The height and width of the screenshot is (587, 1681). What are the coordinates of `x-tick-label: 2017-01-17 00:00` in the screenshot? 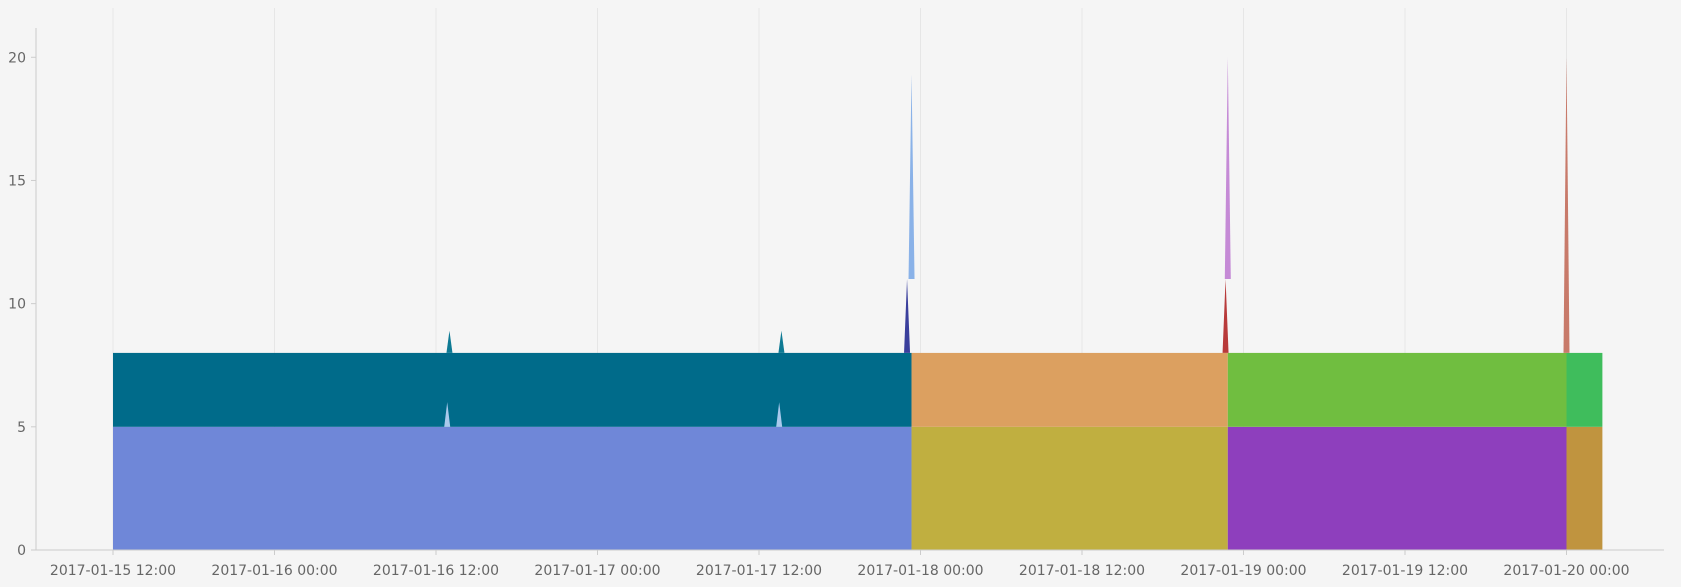 It's located at (597, 571).